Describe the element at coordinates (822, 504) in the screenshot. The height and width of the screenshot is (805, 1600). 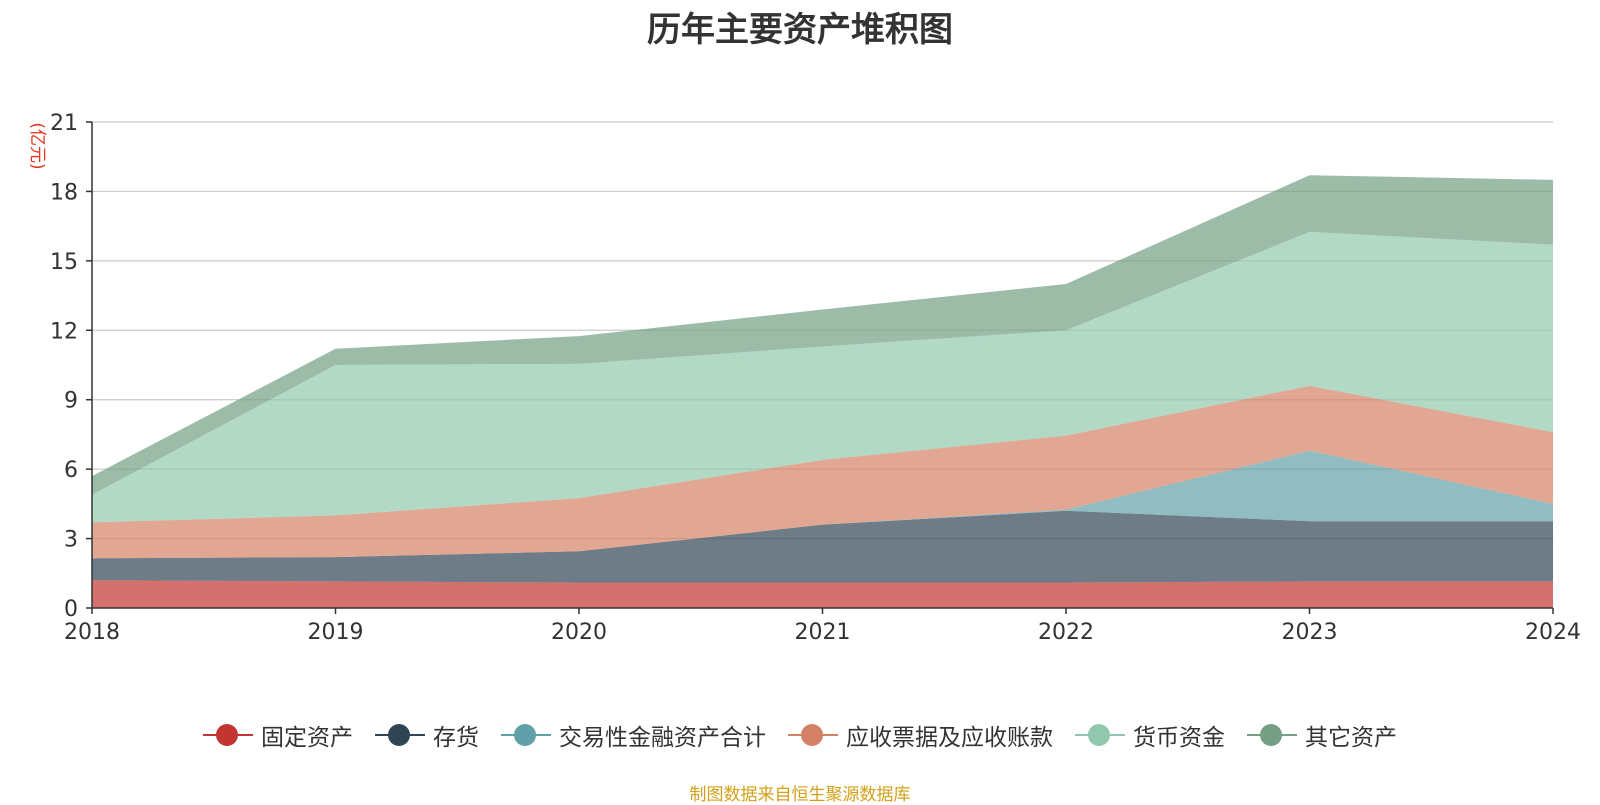
I see `area-series-交易性金融资产合计` at that location.